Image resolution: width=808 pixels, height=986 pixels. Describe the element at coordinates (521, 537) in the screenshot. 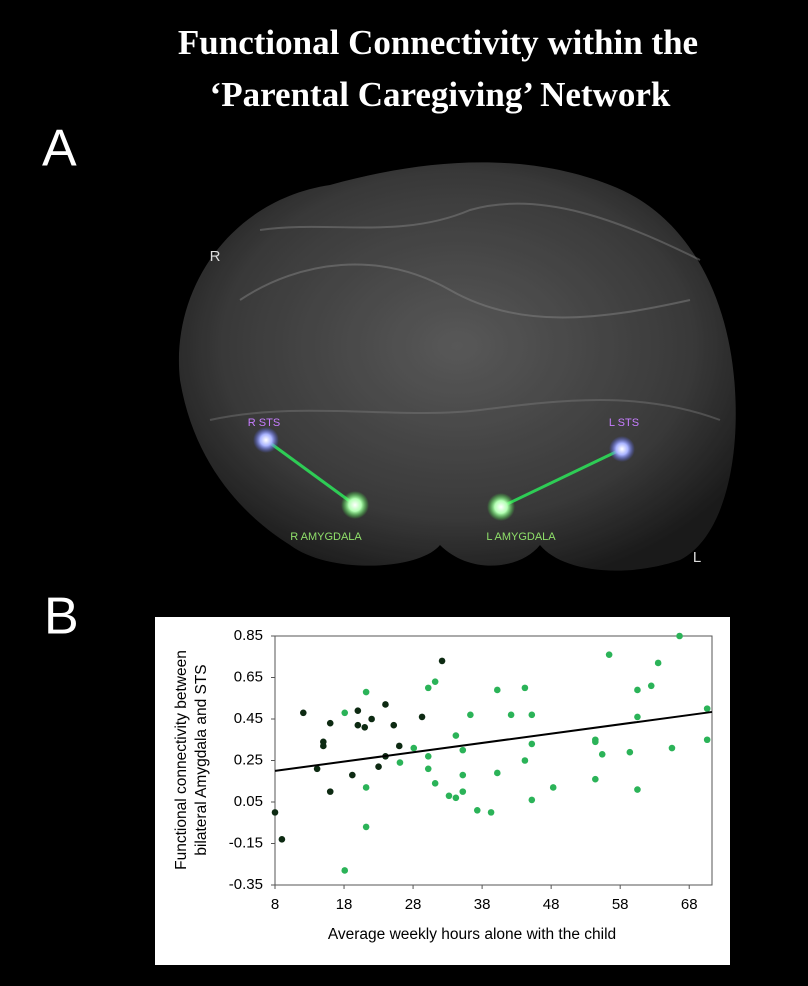

I see `node-label: L AMYGDALA` at that location.